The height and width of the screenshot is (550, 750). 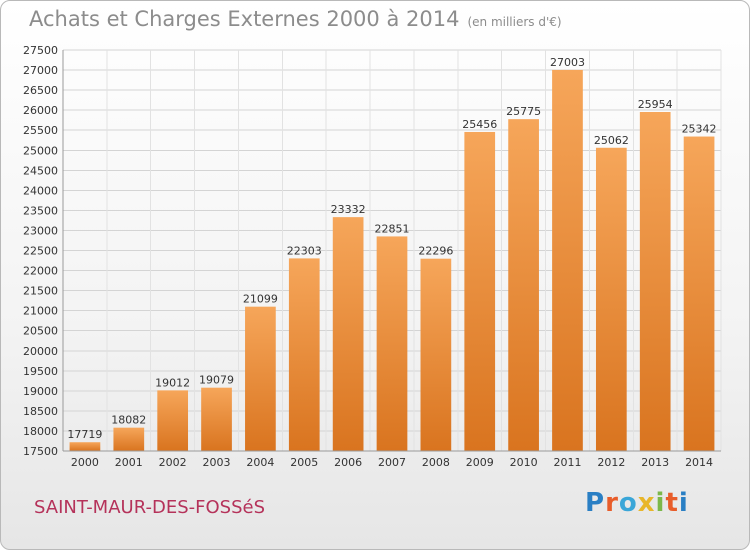 I want to click on bar-value-label: 22303, so click(x=304, y=250).